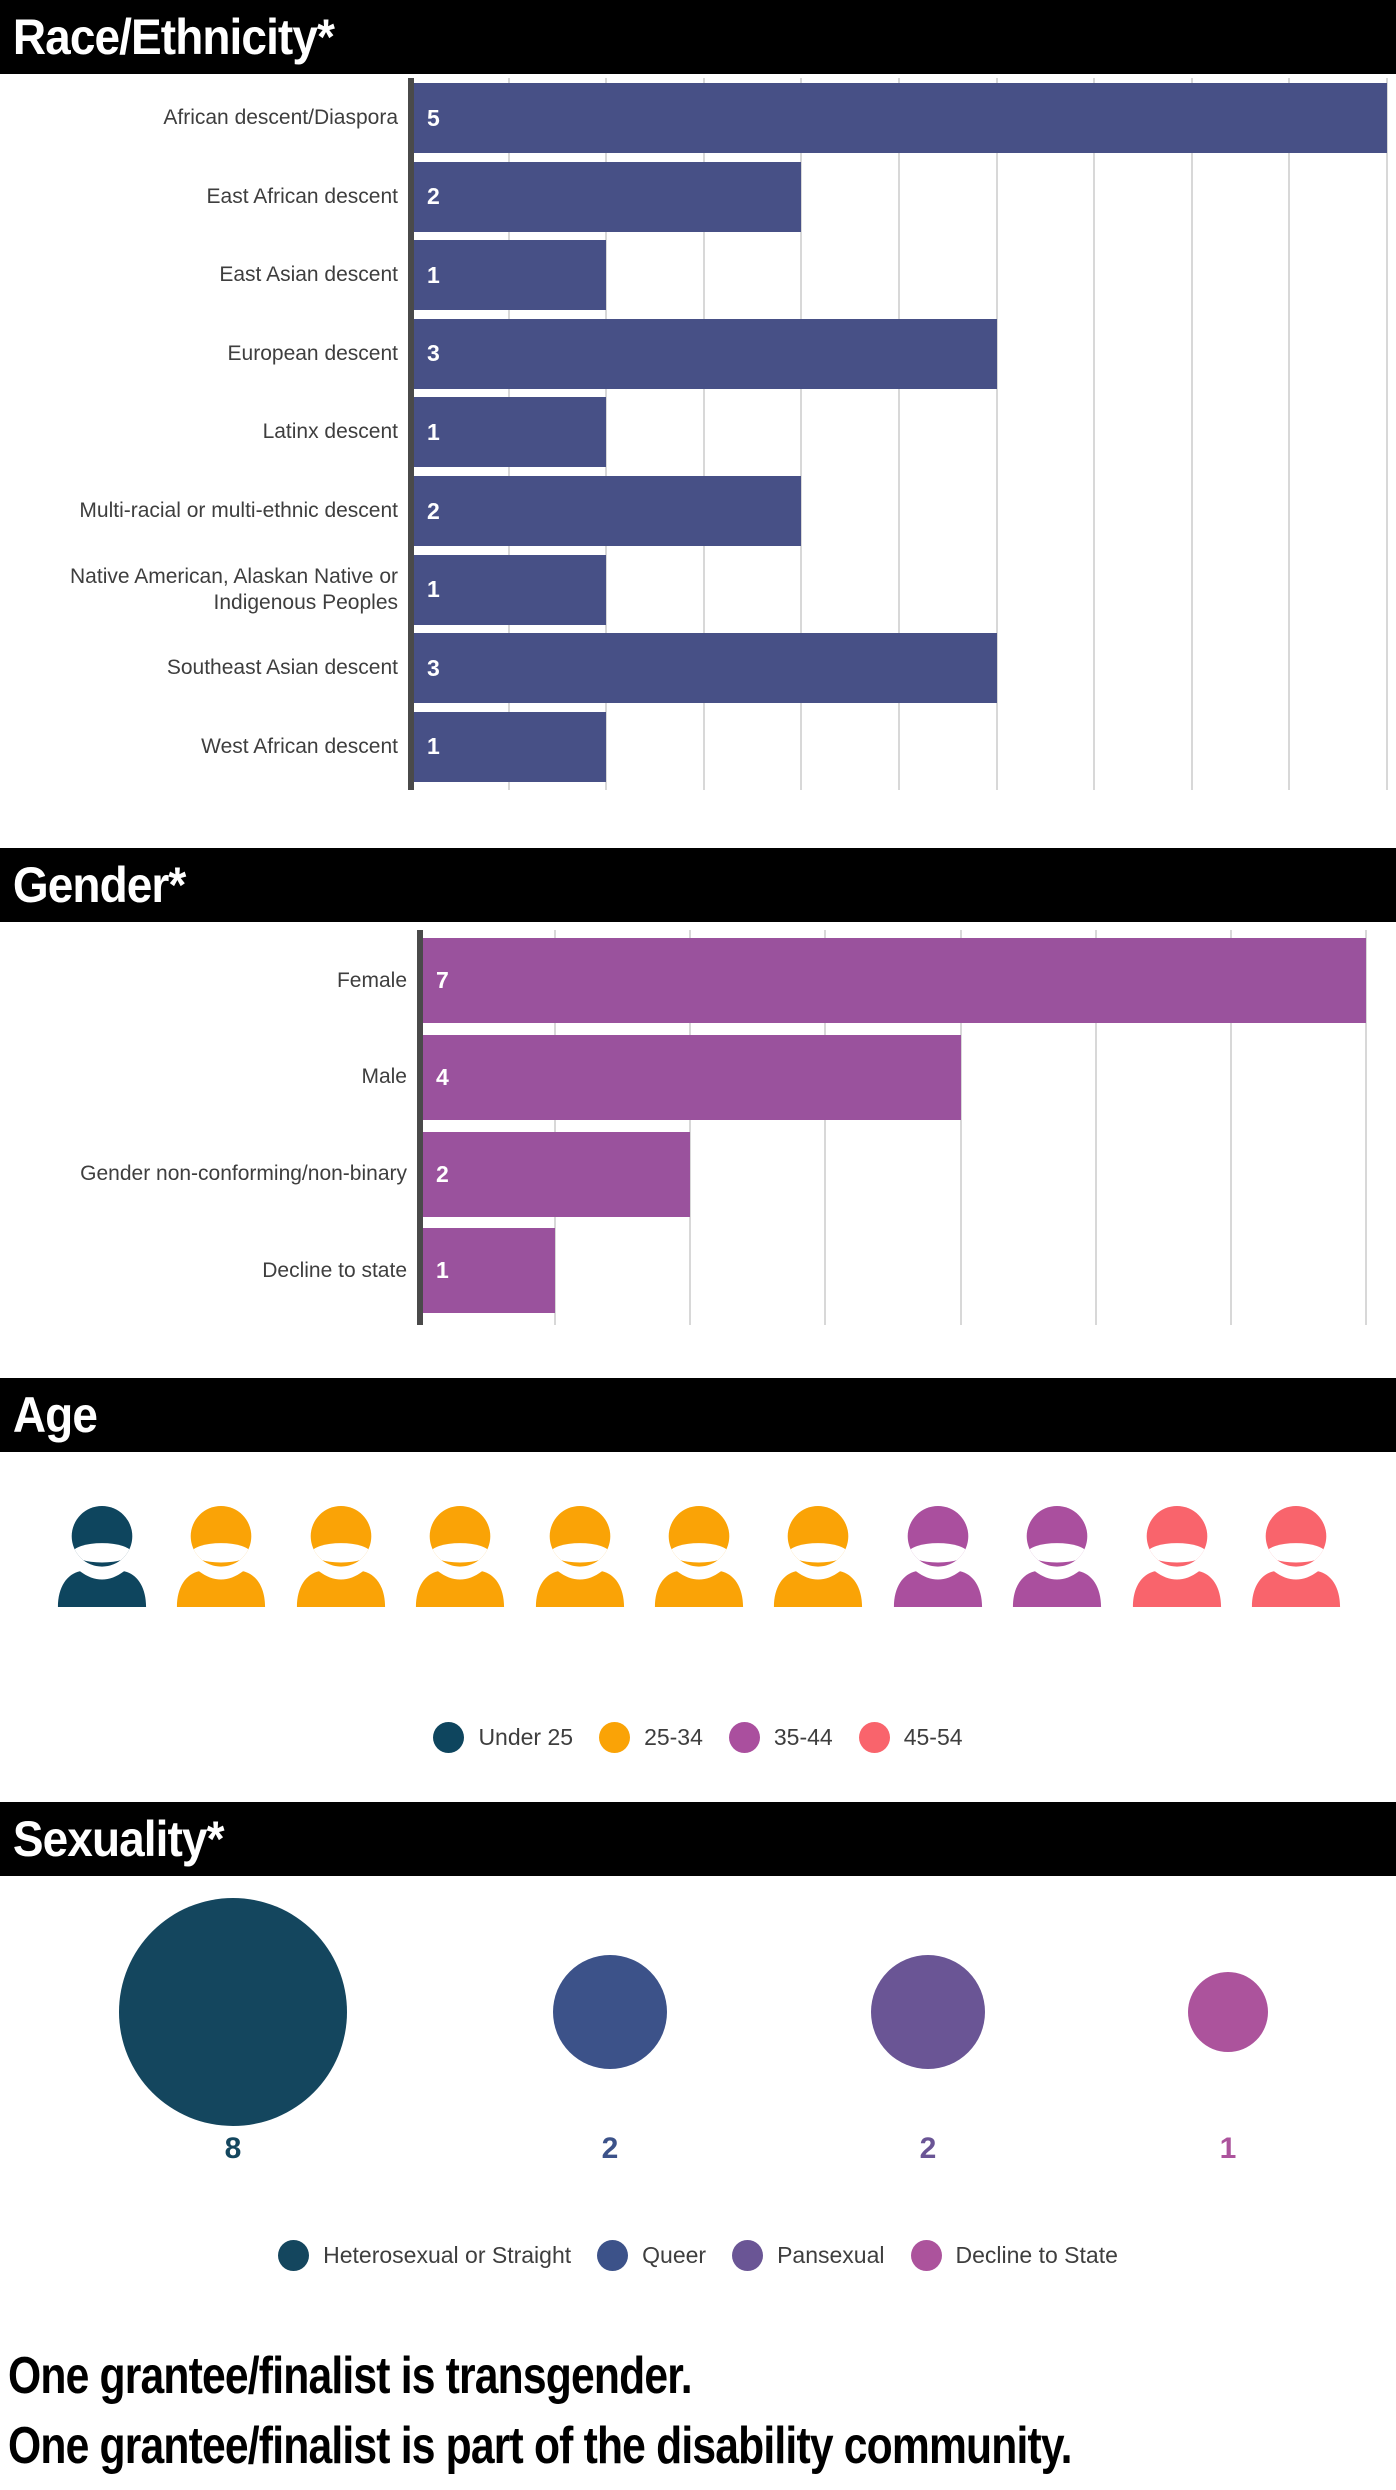 The width and height of the screenshot is (1396, 2490). I want to click on bar-label: Male, so click(384, 1077).